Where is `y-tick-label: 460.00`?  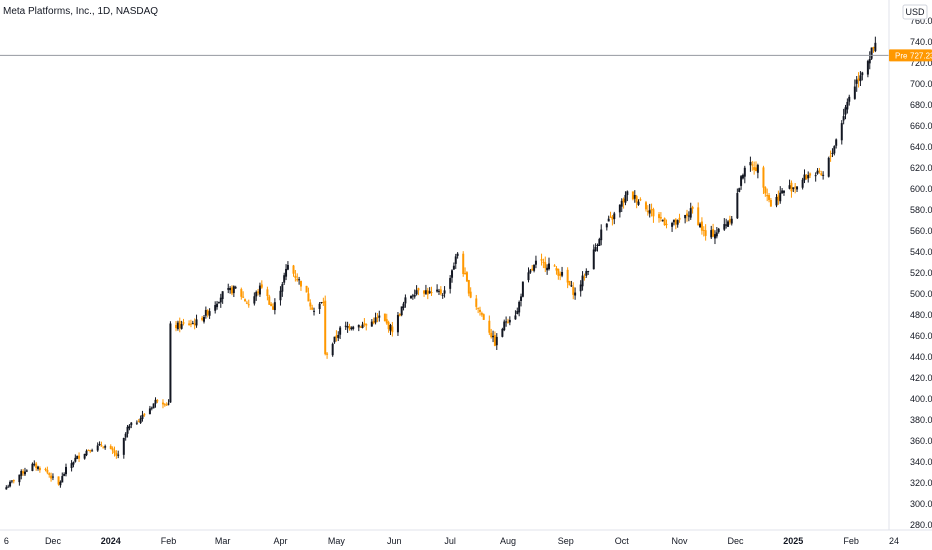 y-tick-label: 460.00 is located at coordinates (921, 336).